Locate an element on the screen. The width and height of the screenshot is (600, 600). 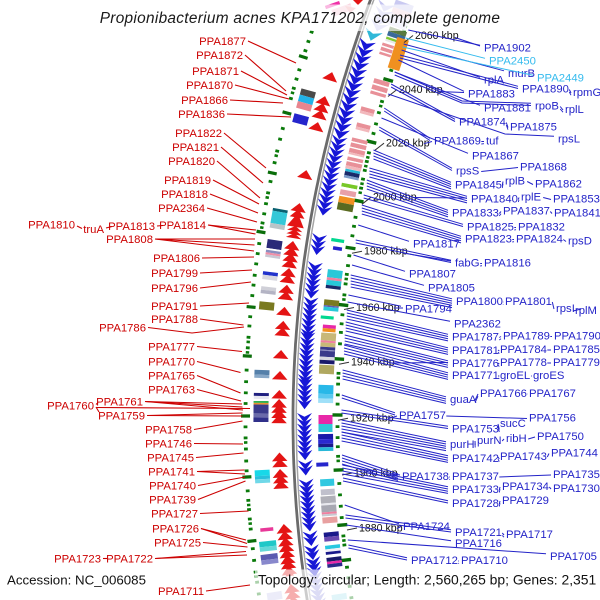
svg-text: PPA1753 is located at coordinates (475, 430).